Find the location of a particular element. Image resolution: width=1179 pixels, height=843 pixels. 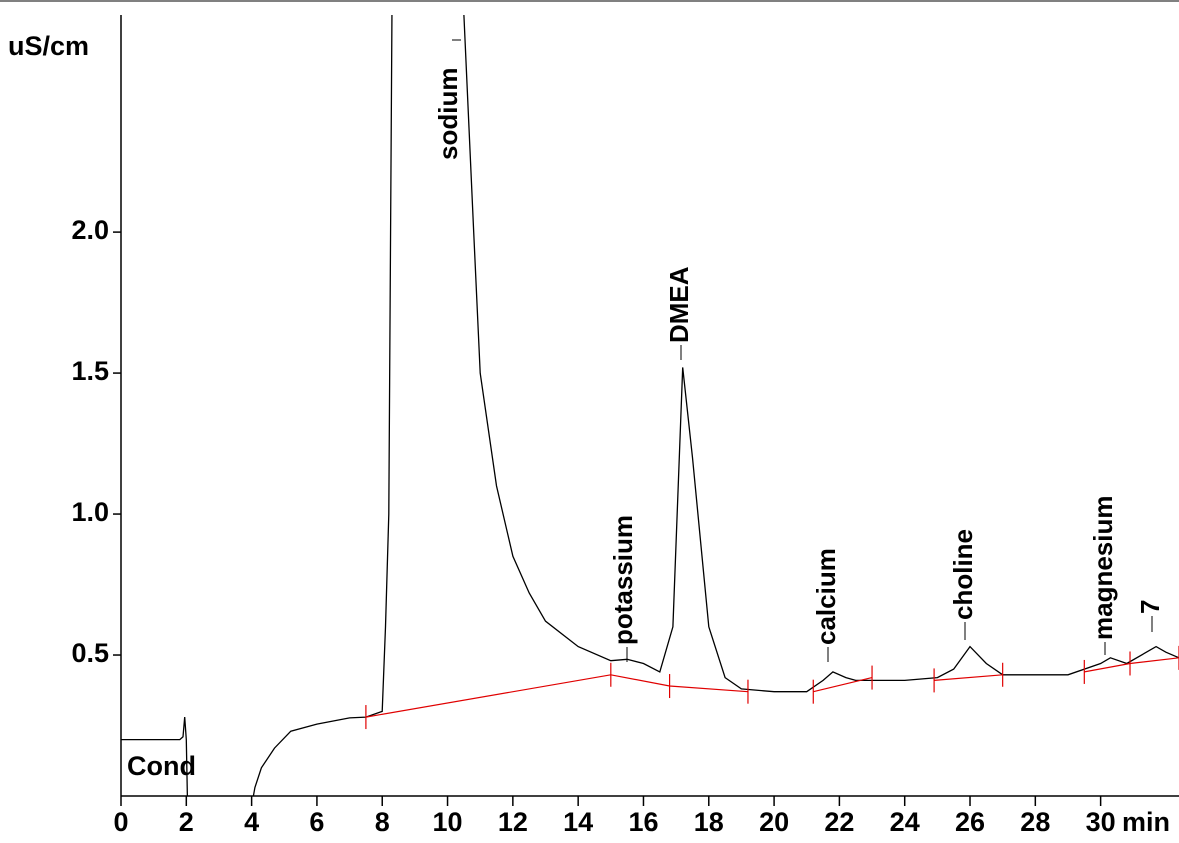

x-tick-label: 24 is located at coordinates (905, 822).